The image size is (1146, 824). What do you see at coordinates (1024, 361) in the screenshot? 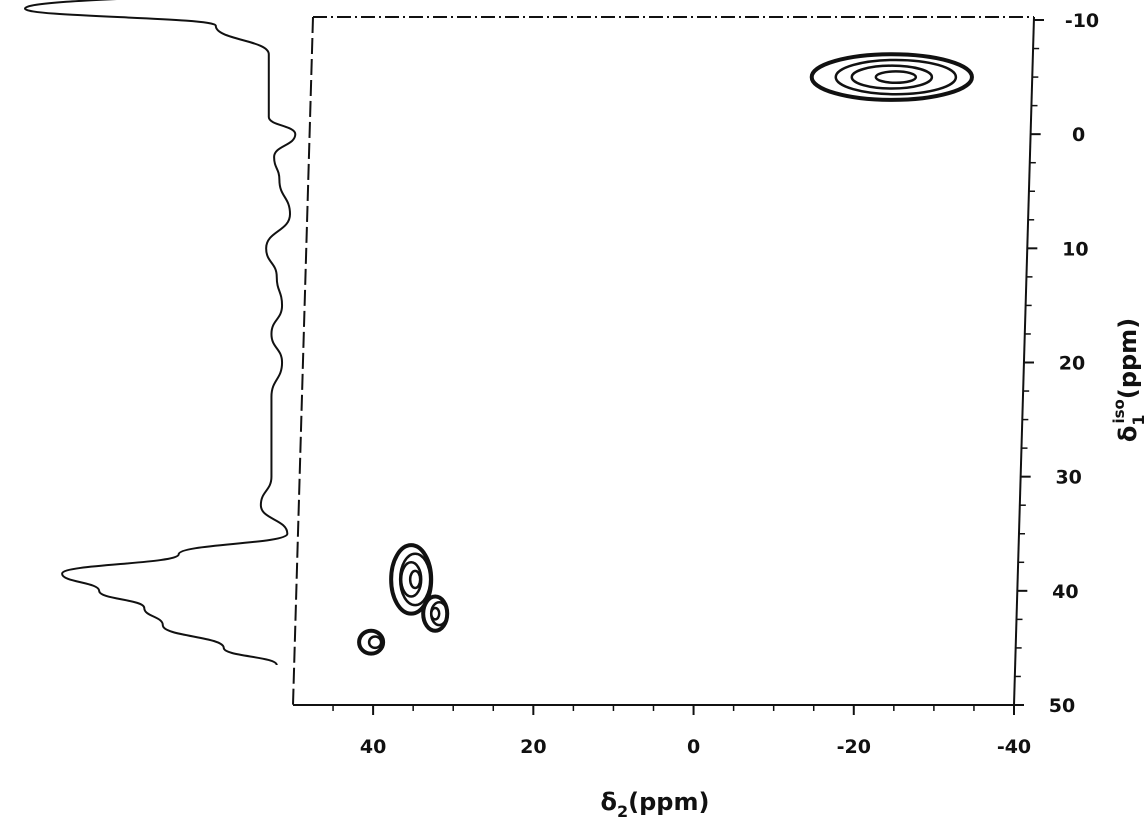
I see `frame-right` at bounding box center [1024, 361].